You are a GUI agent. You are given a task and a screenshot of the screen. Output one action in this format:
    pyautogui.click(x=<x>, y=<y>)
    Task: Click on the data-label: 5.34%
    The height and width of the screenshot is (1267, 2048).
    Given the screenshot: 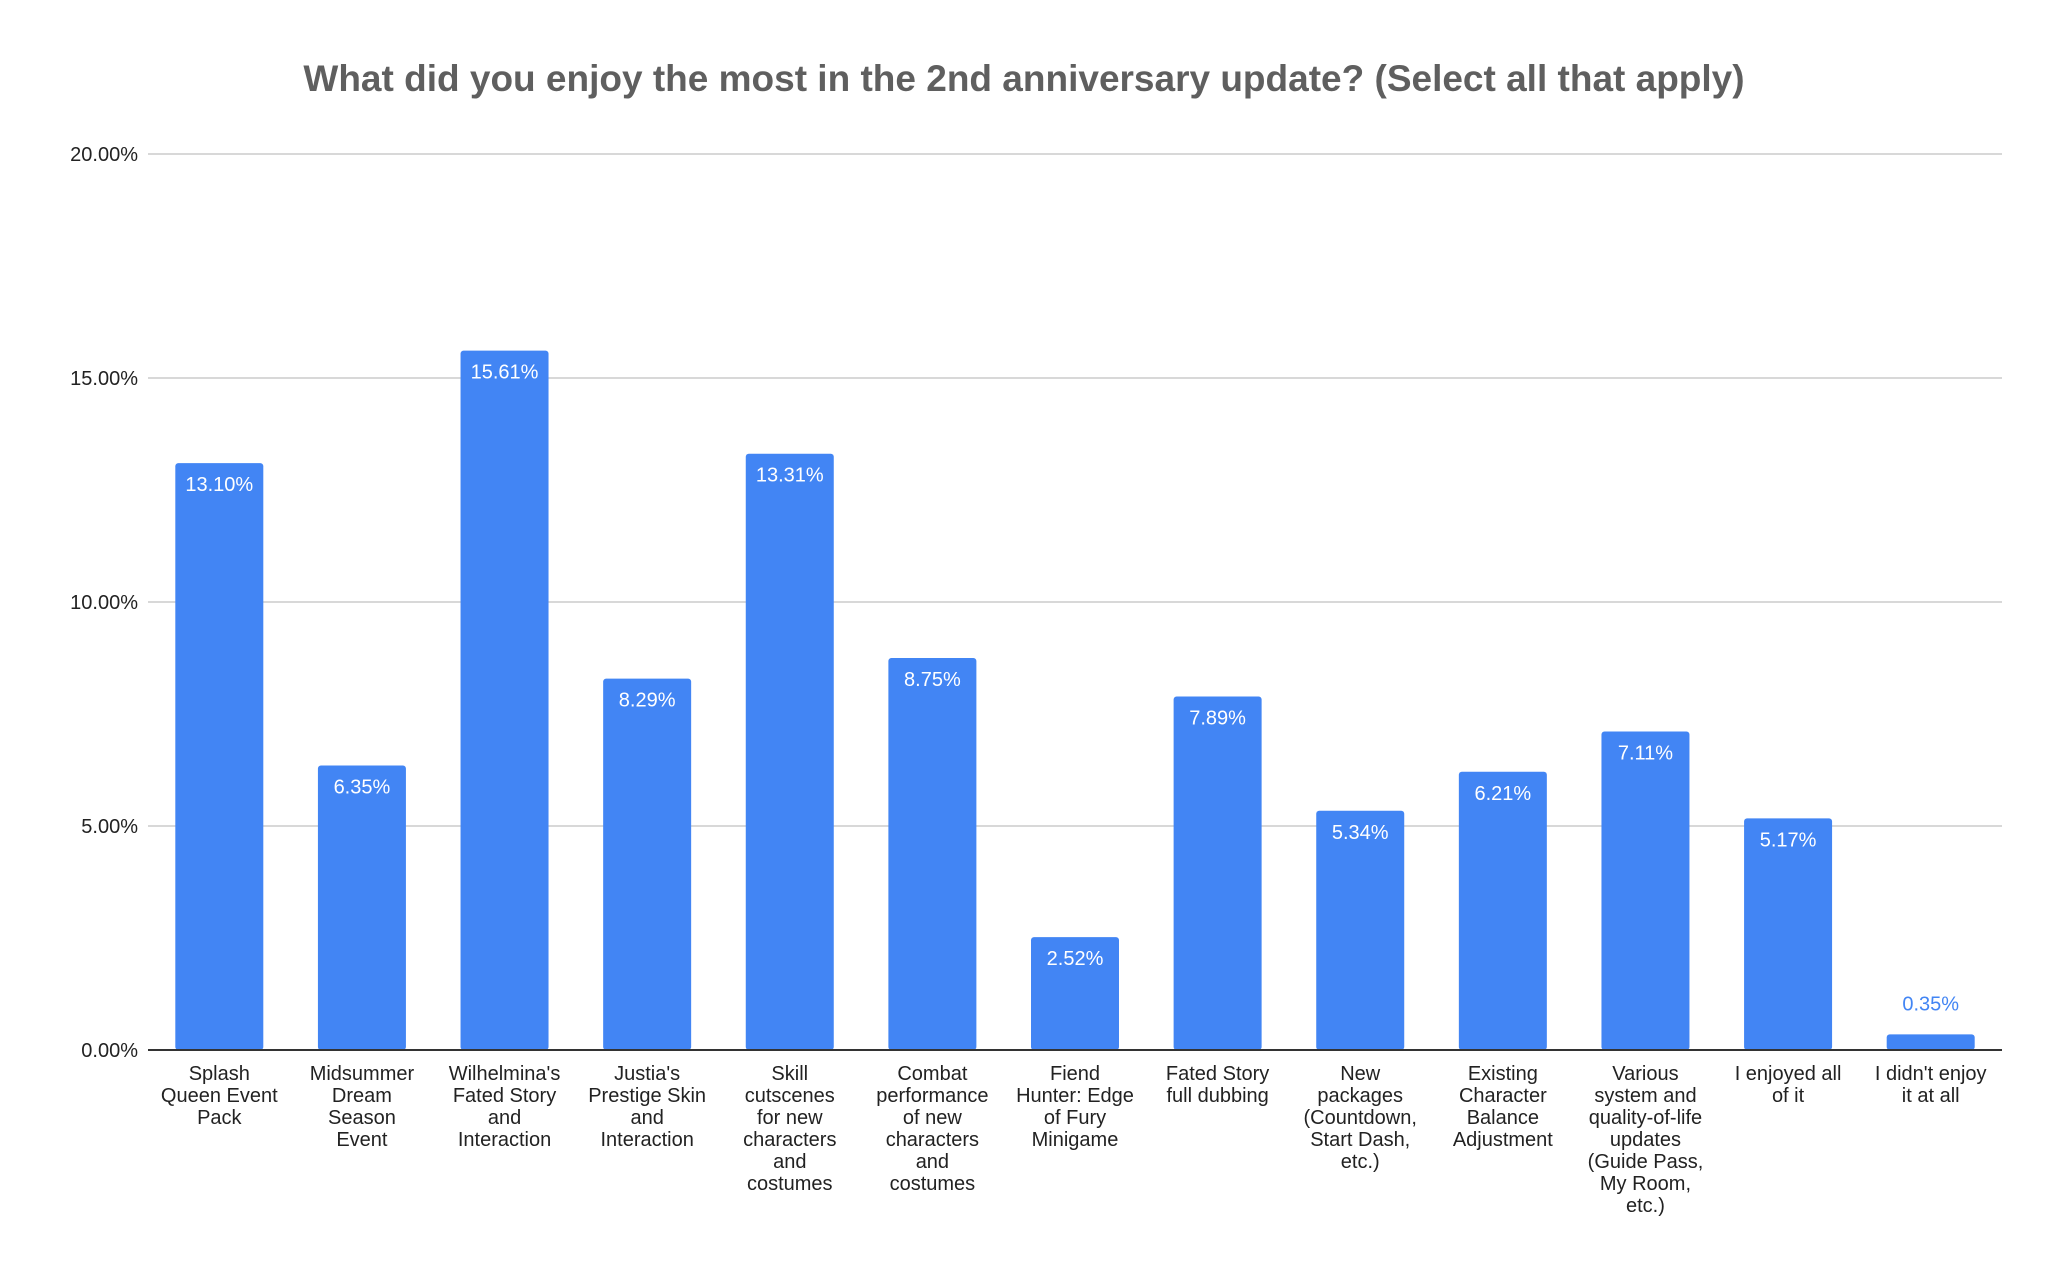 What is the action you would take?
    pyautogui.click(x=1360, y=833)
    